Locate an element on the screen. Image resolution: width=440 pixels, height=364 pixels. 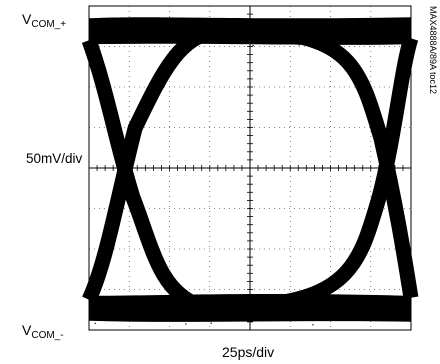
figure-code: MAX4888A/89A toc12 is located at coordinates (433, 50).